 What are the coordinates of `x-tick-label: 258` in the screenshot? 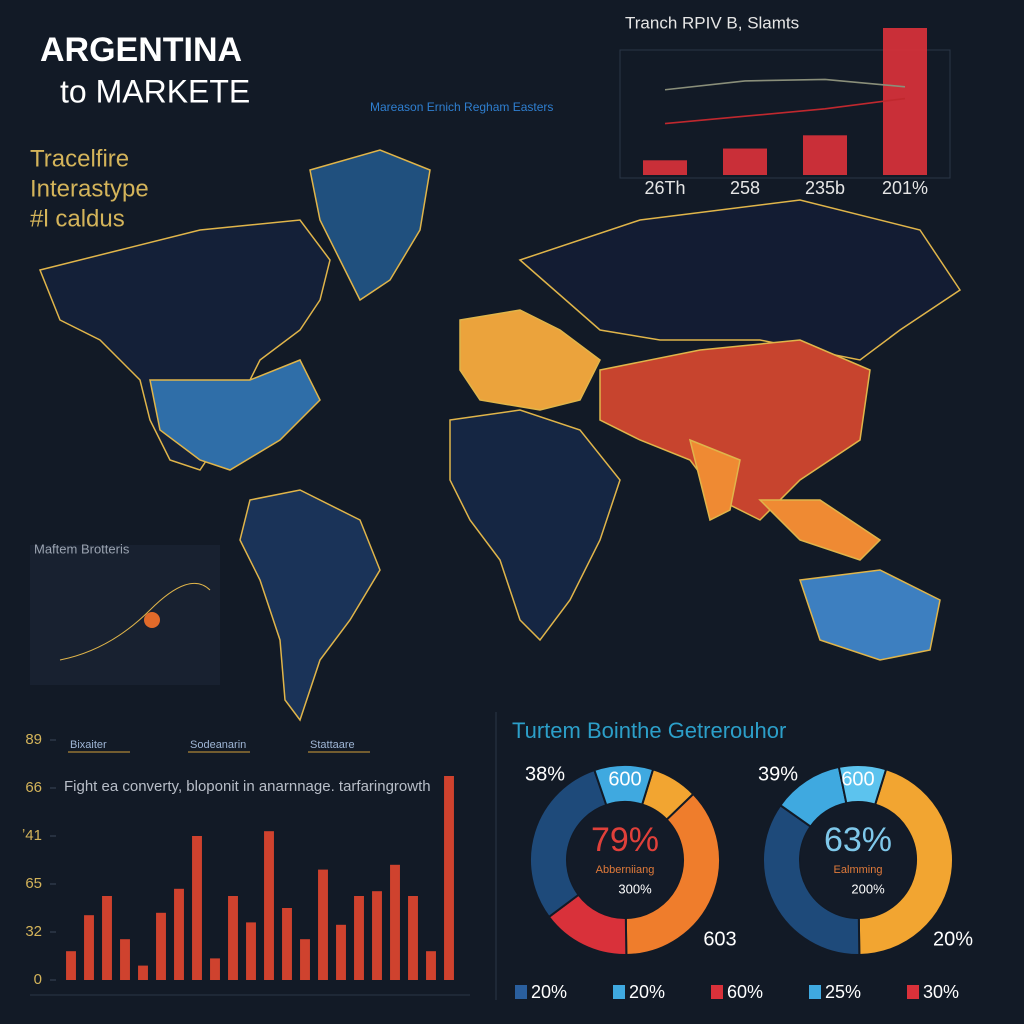 It's located at (745, 188).